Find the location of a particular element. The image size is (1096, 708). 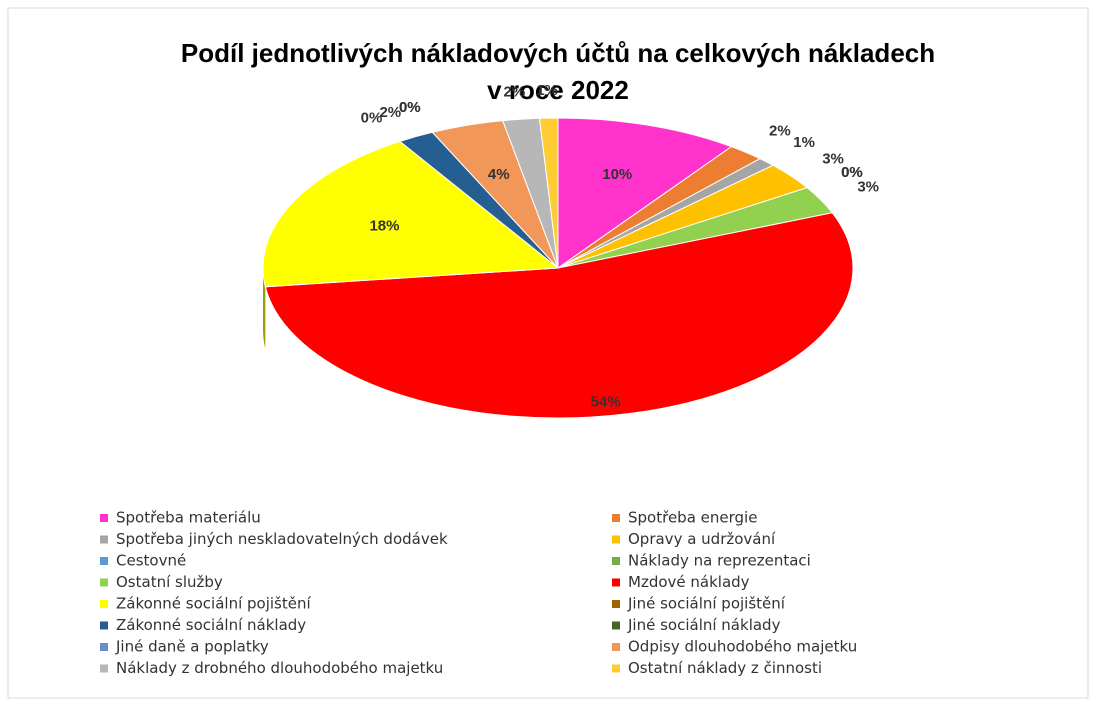

data-label: 4% is located at coordinates (499, 174).